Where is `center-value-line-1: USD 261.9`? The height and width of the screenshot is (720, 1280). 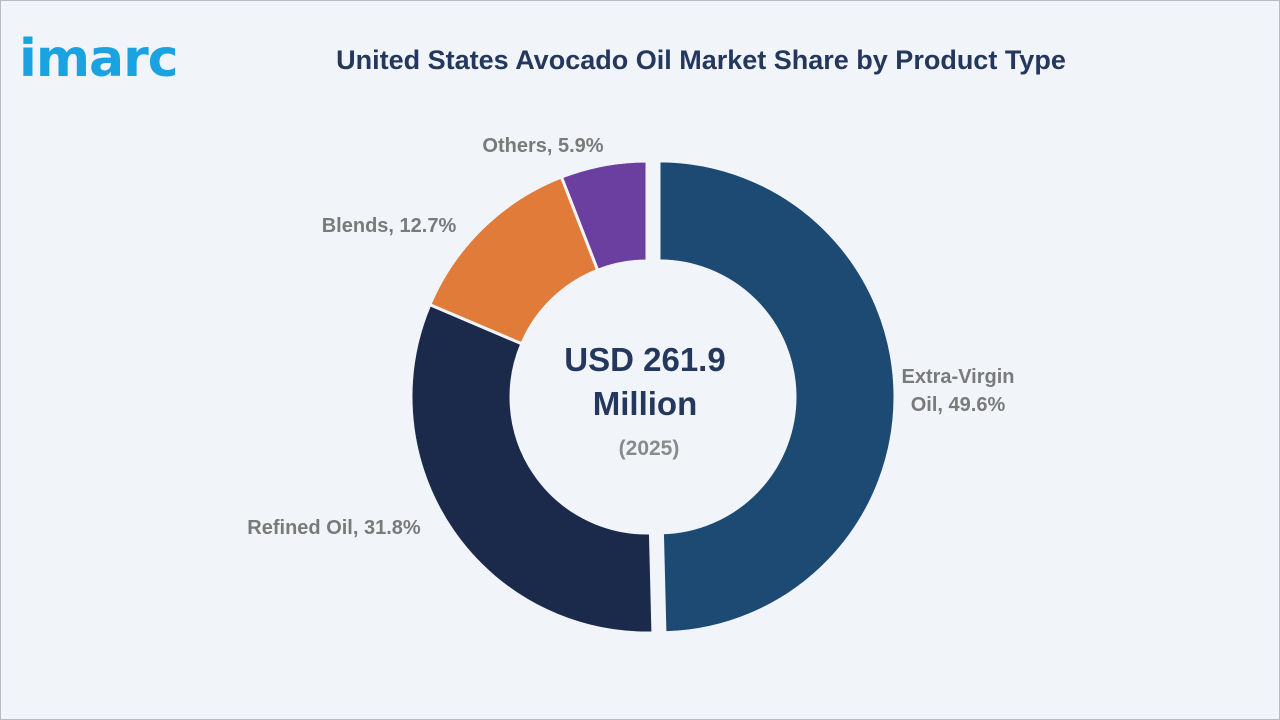
center-value-line-1: USD 261.9 is located at coordinates (644, 359).